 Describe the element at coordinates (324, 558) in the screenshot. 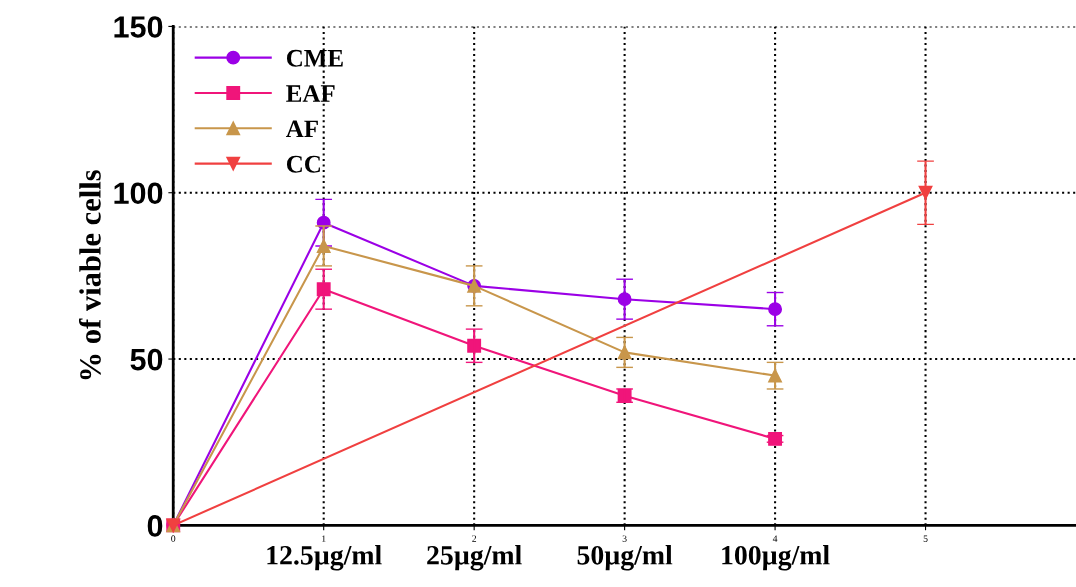

I see `text: 12.5µg/ml` at that location.